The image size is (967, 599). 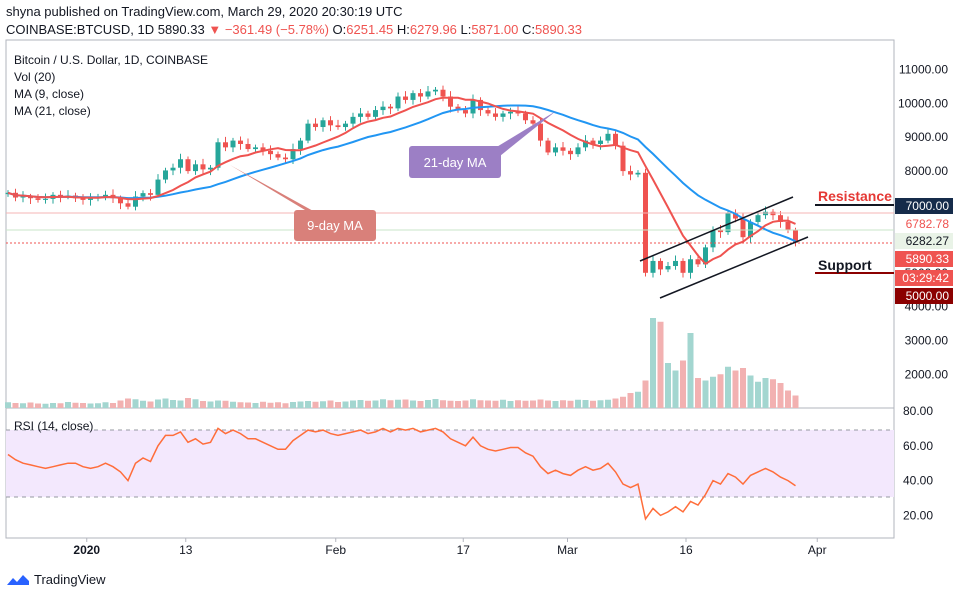 I want to click on resistance-label: Resistance, so click(x=855, y=196).